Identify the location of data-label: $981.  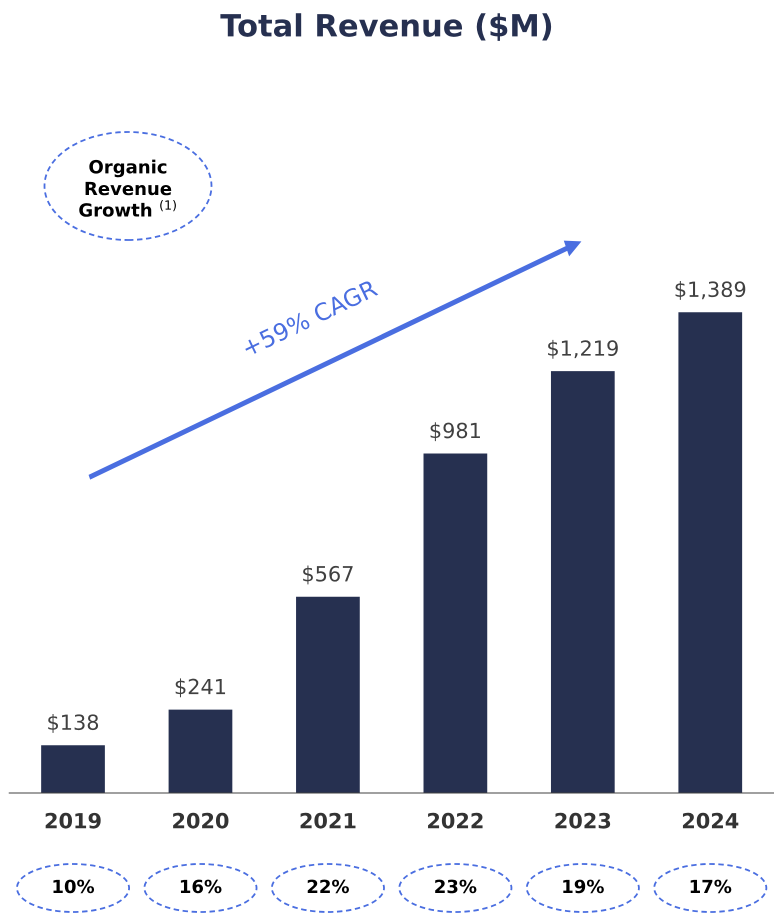
(455, 432).